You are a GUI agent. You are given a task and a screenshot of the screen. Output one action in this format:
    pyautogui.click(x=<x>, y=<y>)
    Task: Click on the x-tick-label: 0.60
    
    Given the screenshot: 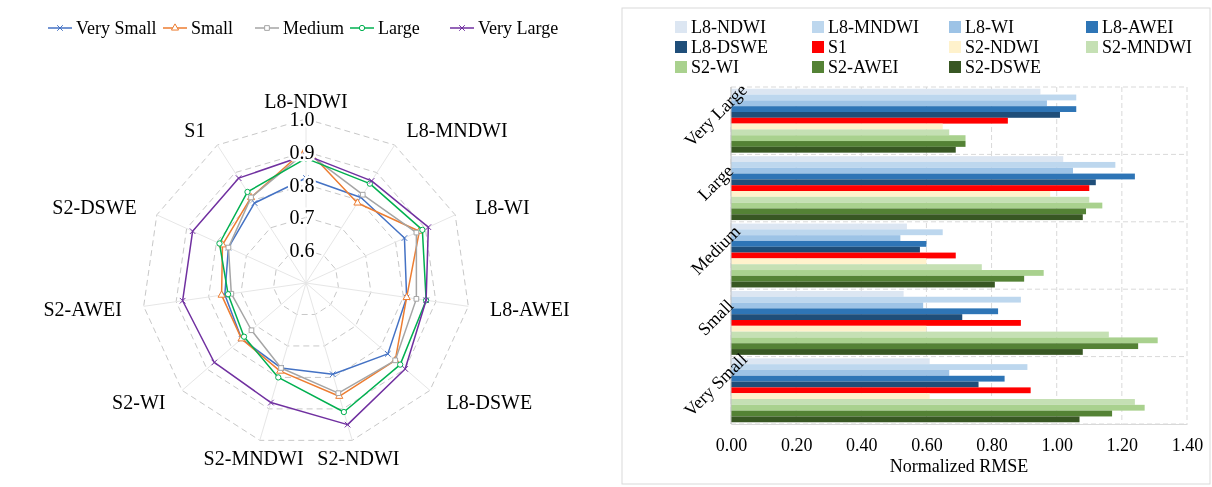 What is the action you would take?
    pyautogui.click(x=927, y=444)
    